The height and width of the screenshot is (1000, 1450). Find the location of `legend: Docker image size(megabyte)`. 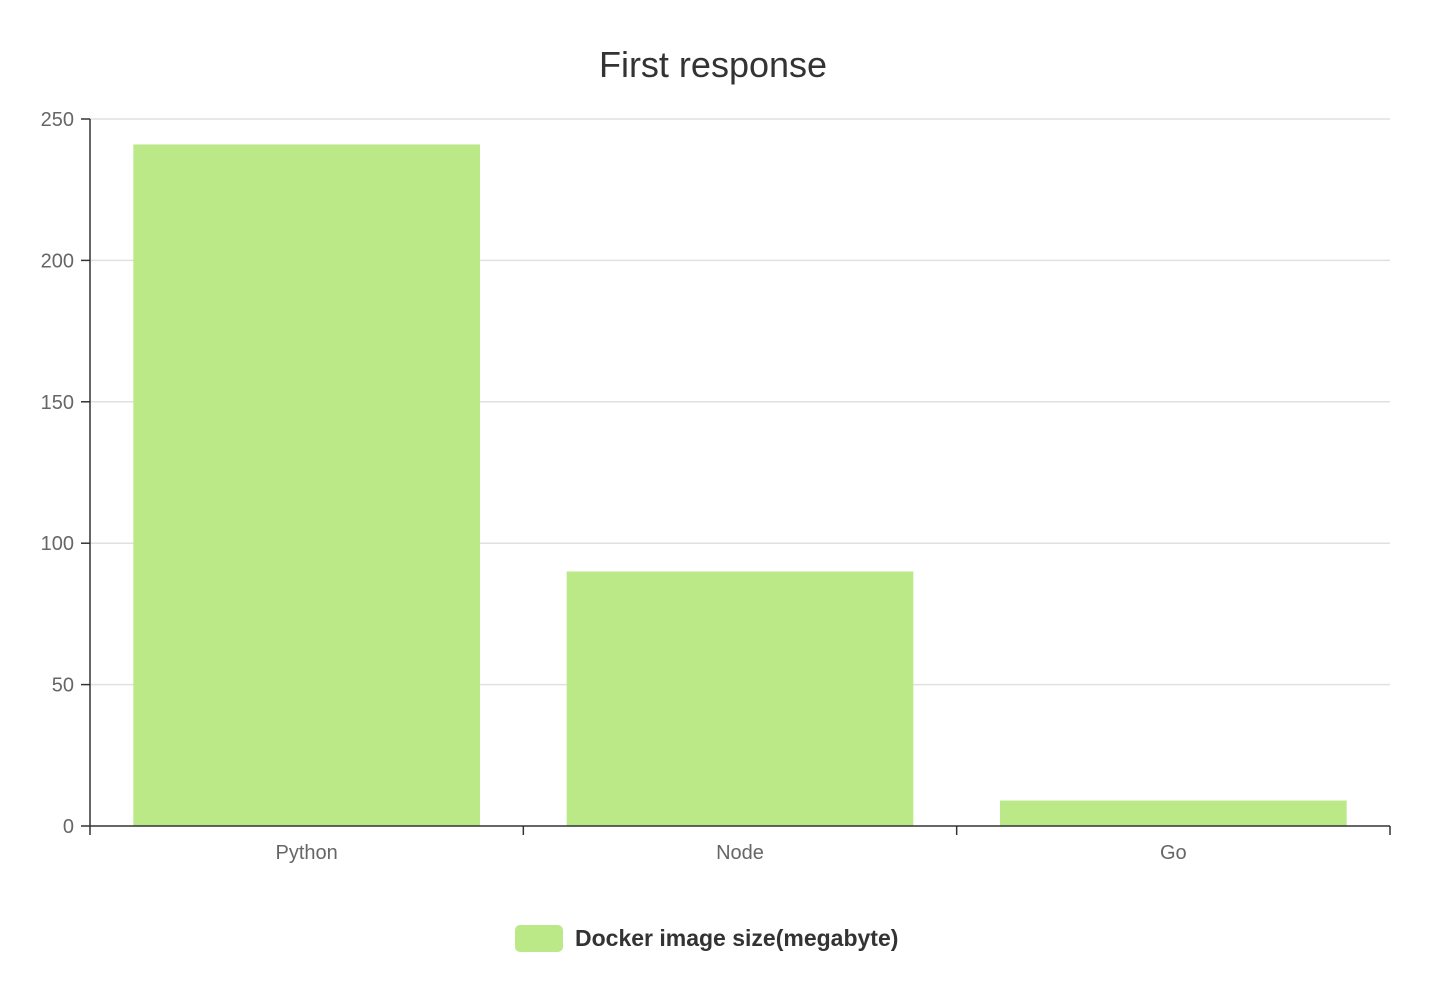

legend: Docker image size(megabyte) is located at coordinates (706, 938).